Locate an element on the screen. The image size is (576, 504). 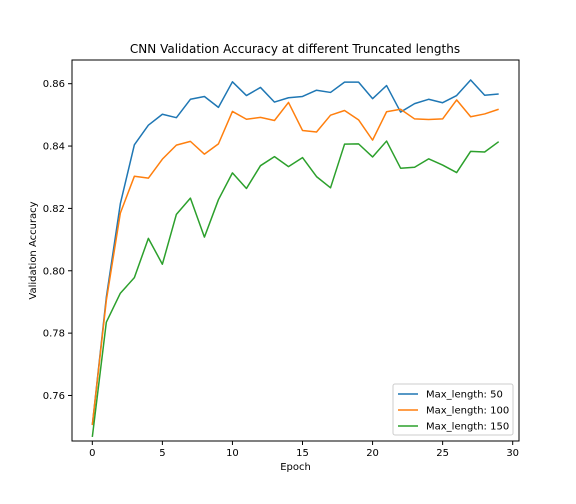
legend-label: Max_length: 150 is located at coordinates (467, 427).